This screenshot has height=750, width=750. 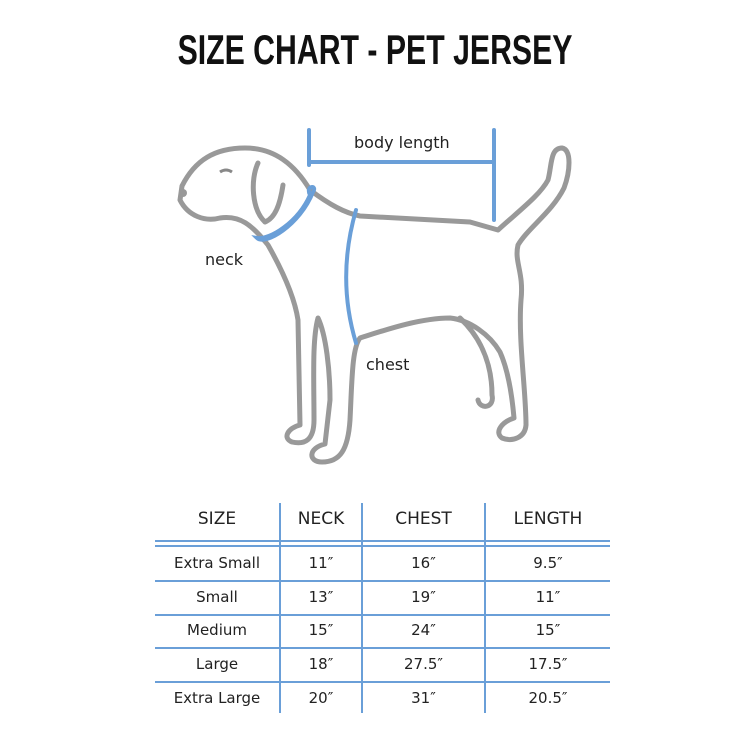 What do you see at coordinates (423, 698) in the screenshot?
I see `cell-chest: 31″` at bounding box center [423, 698].